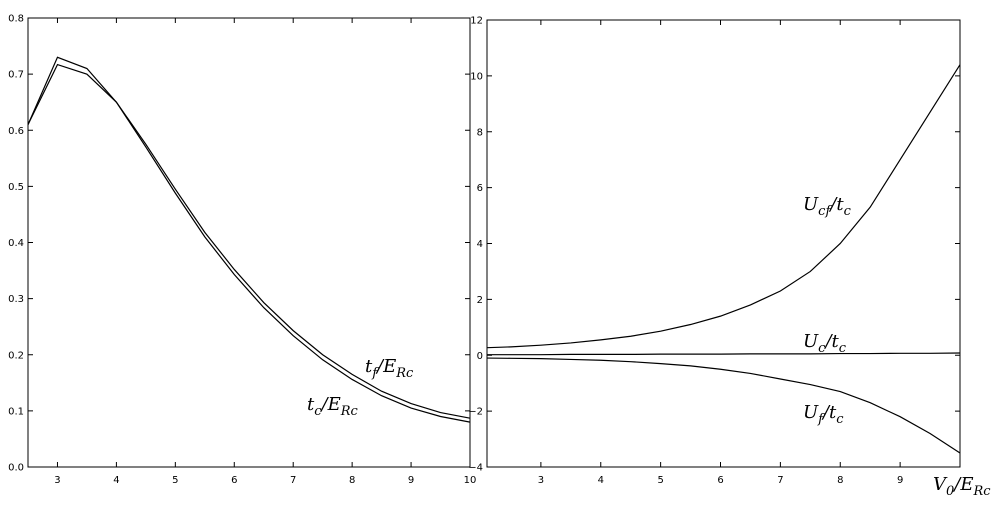  I want to click on y-tick-label: 0.2, so click(16, 355).